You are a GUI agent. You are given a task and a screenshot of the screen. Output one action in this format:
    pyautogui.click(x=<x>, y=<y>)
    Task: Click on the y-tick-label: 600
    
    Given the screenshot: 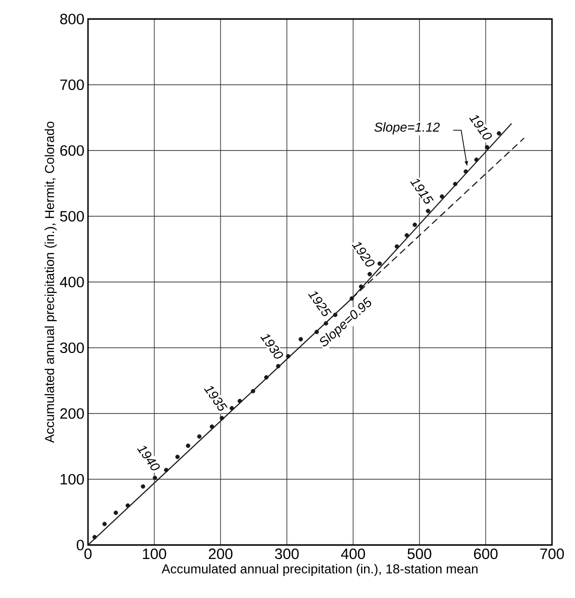 What is the action you would take?
    pyautogui.click(x=72, y=150)
    